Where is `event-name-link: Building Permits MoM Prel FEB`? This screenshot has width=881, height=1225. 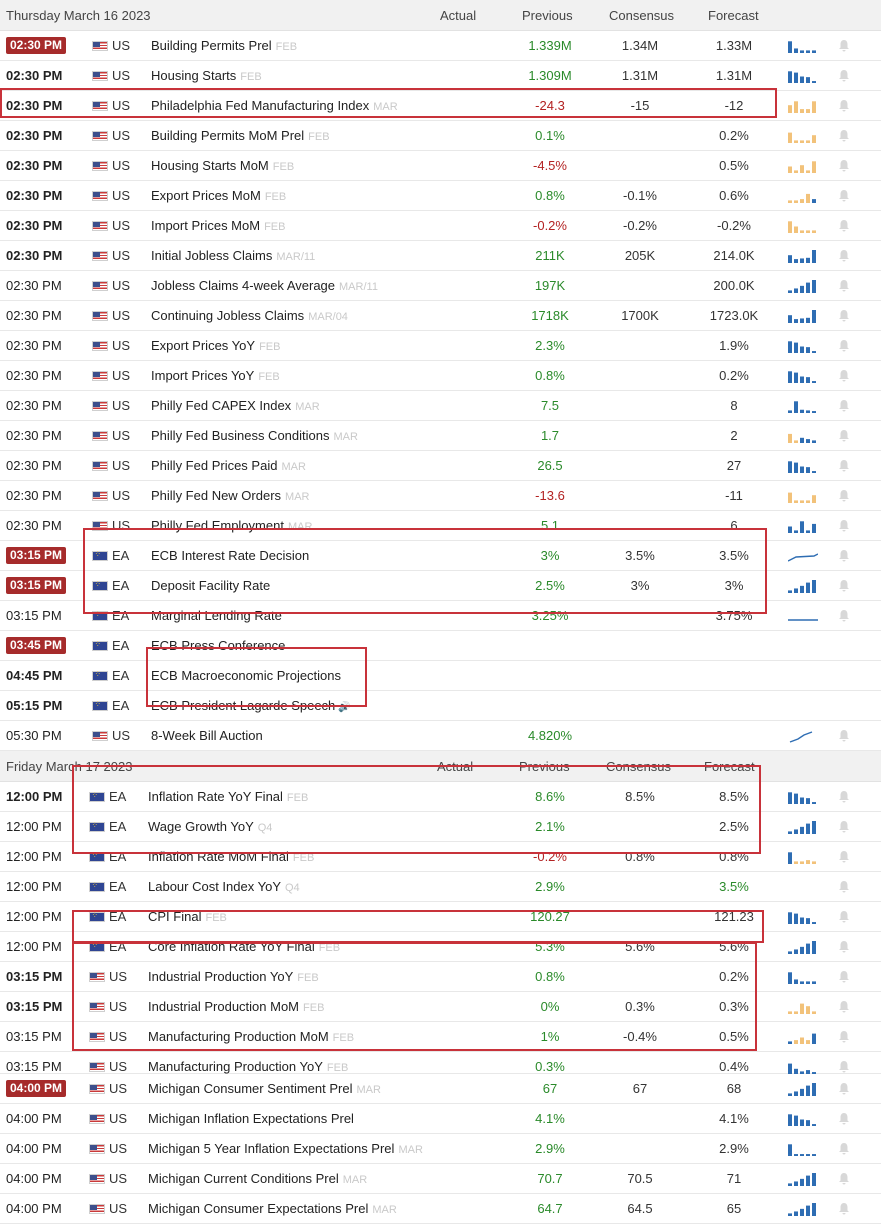
event-name-link: Building Permits MoM Prel FEB is located at coordinates (240, 136).